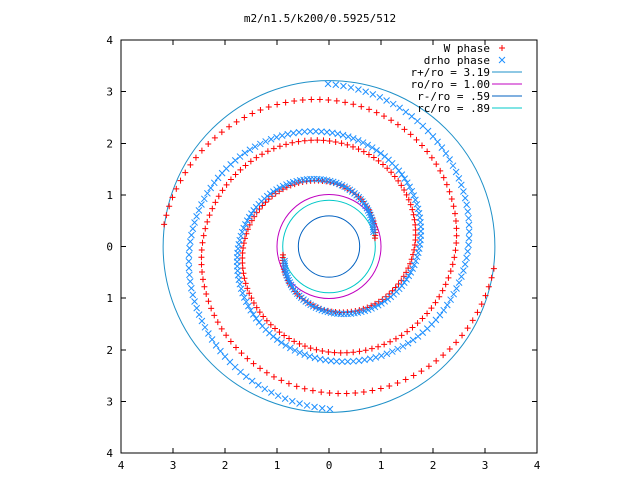  Describe the element at coordinates (109, 92) in the screenshot. I see `y-tick-label-1: 3` at that location.